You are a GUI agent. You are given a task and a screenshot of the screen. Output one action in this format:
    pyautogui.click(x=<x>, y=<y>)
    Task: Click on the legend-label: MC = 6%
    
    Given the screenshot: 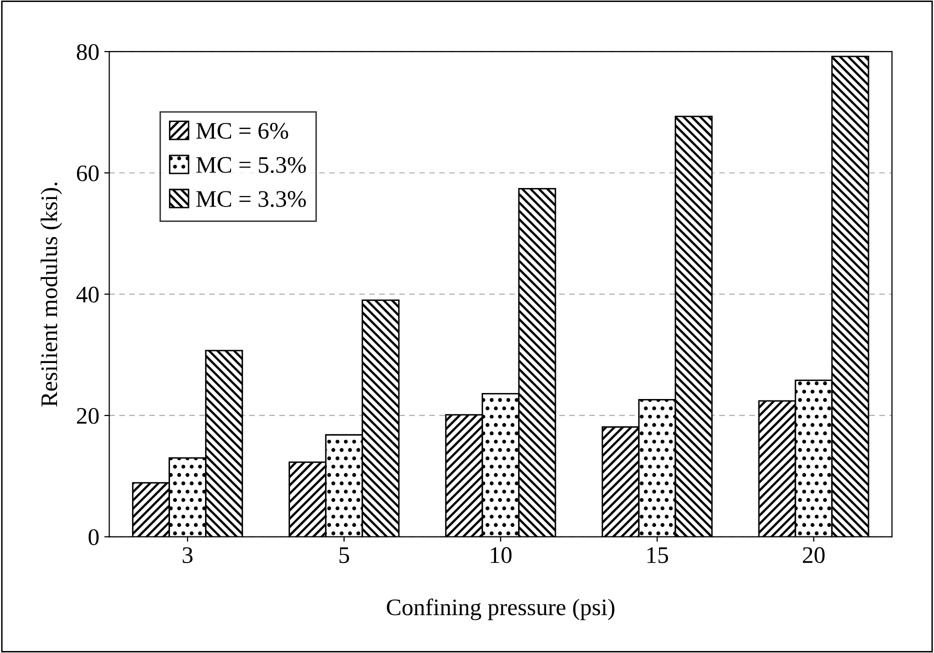 What is the action you would take?
    pyautogui.click(x=242, y=130)
    